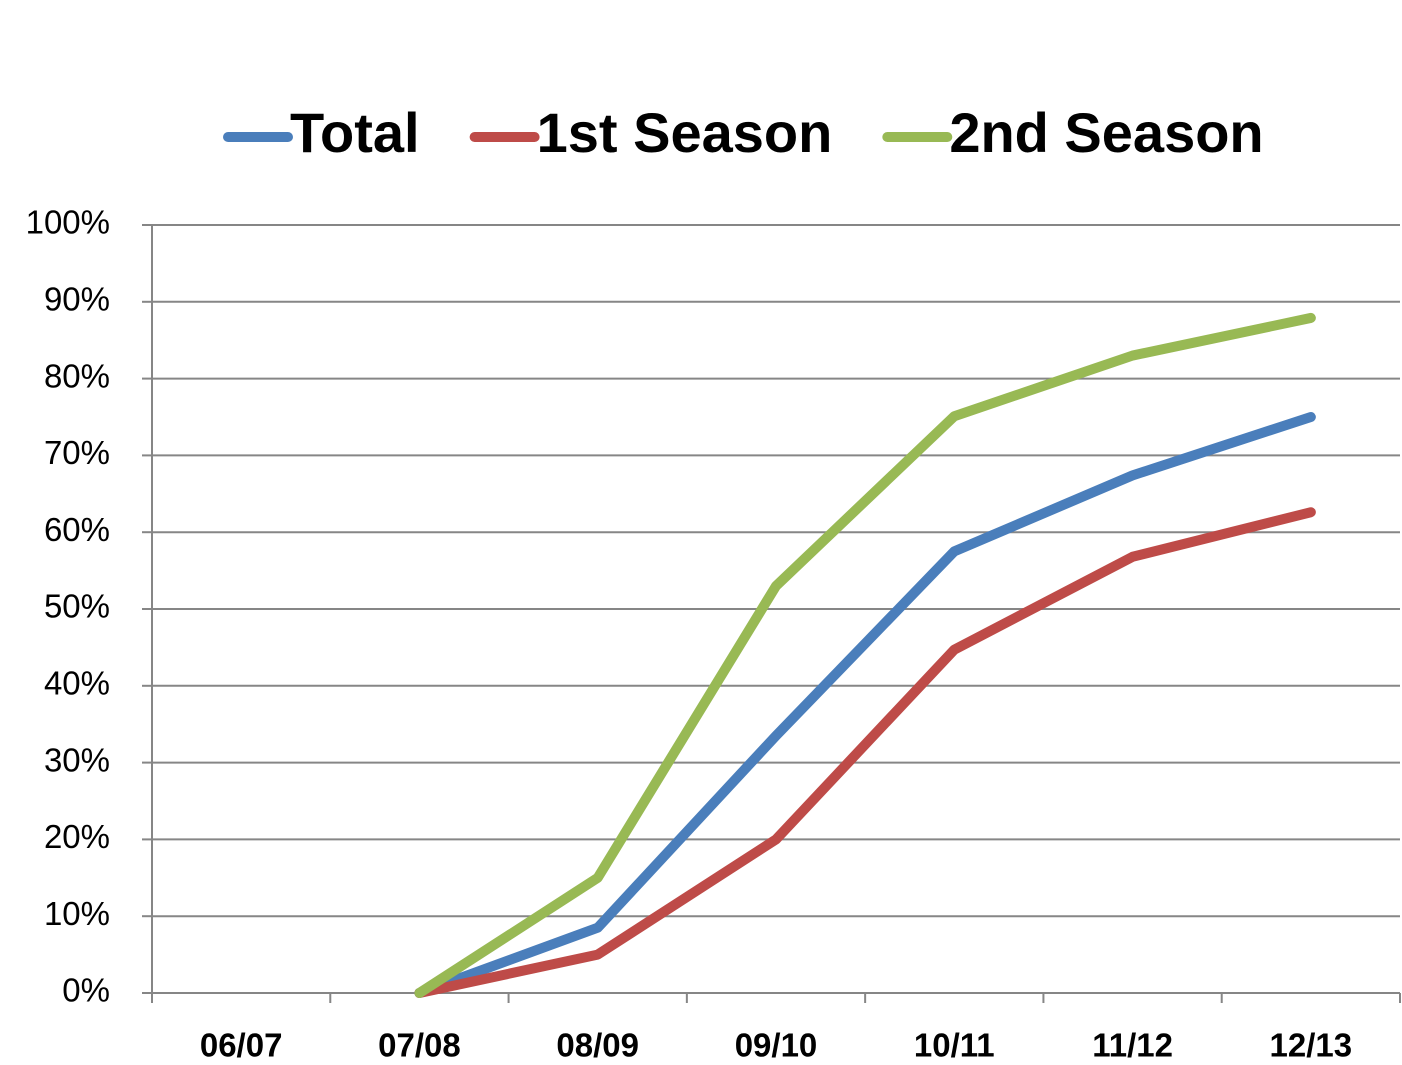  I want to click on x-tick-label: 10/11, so click(954, 1045).